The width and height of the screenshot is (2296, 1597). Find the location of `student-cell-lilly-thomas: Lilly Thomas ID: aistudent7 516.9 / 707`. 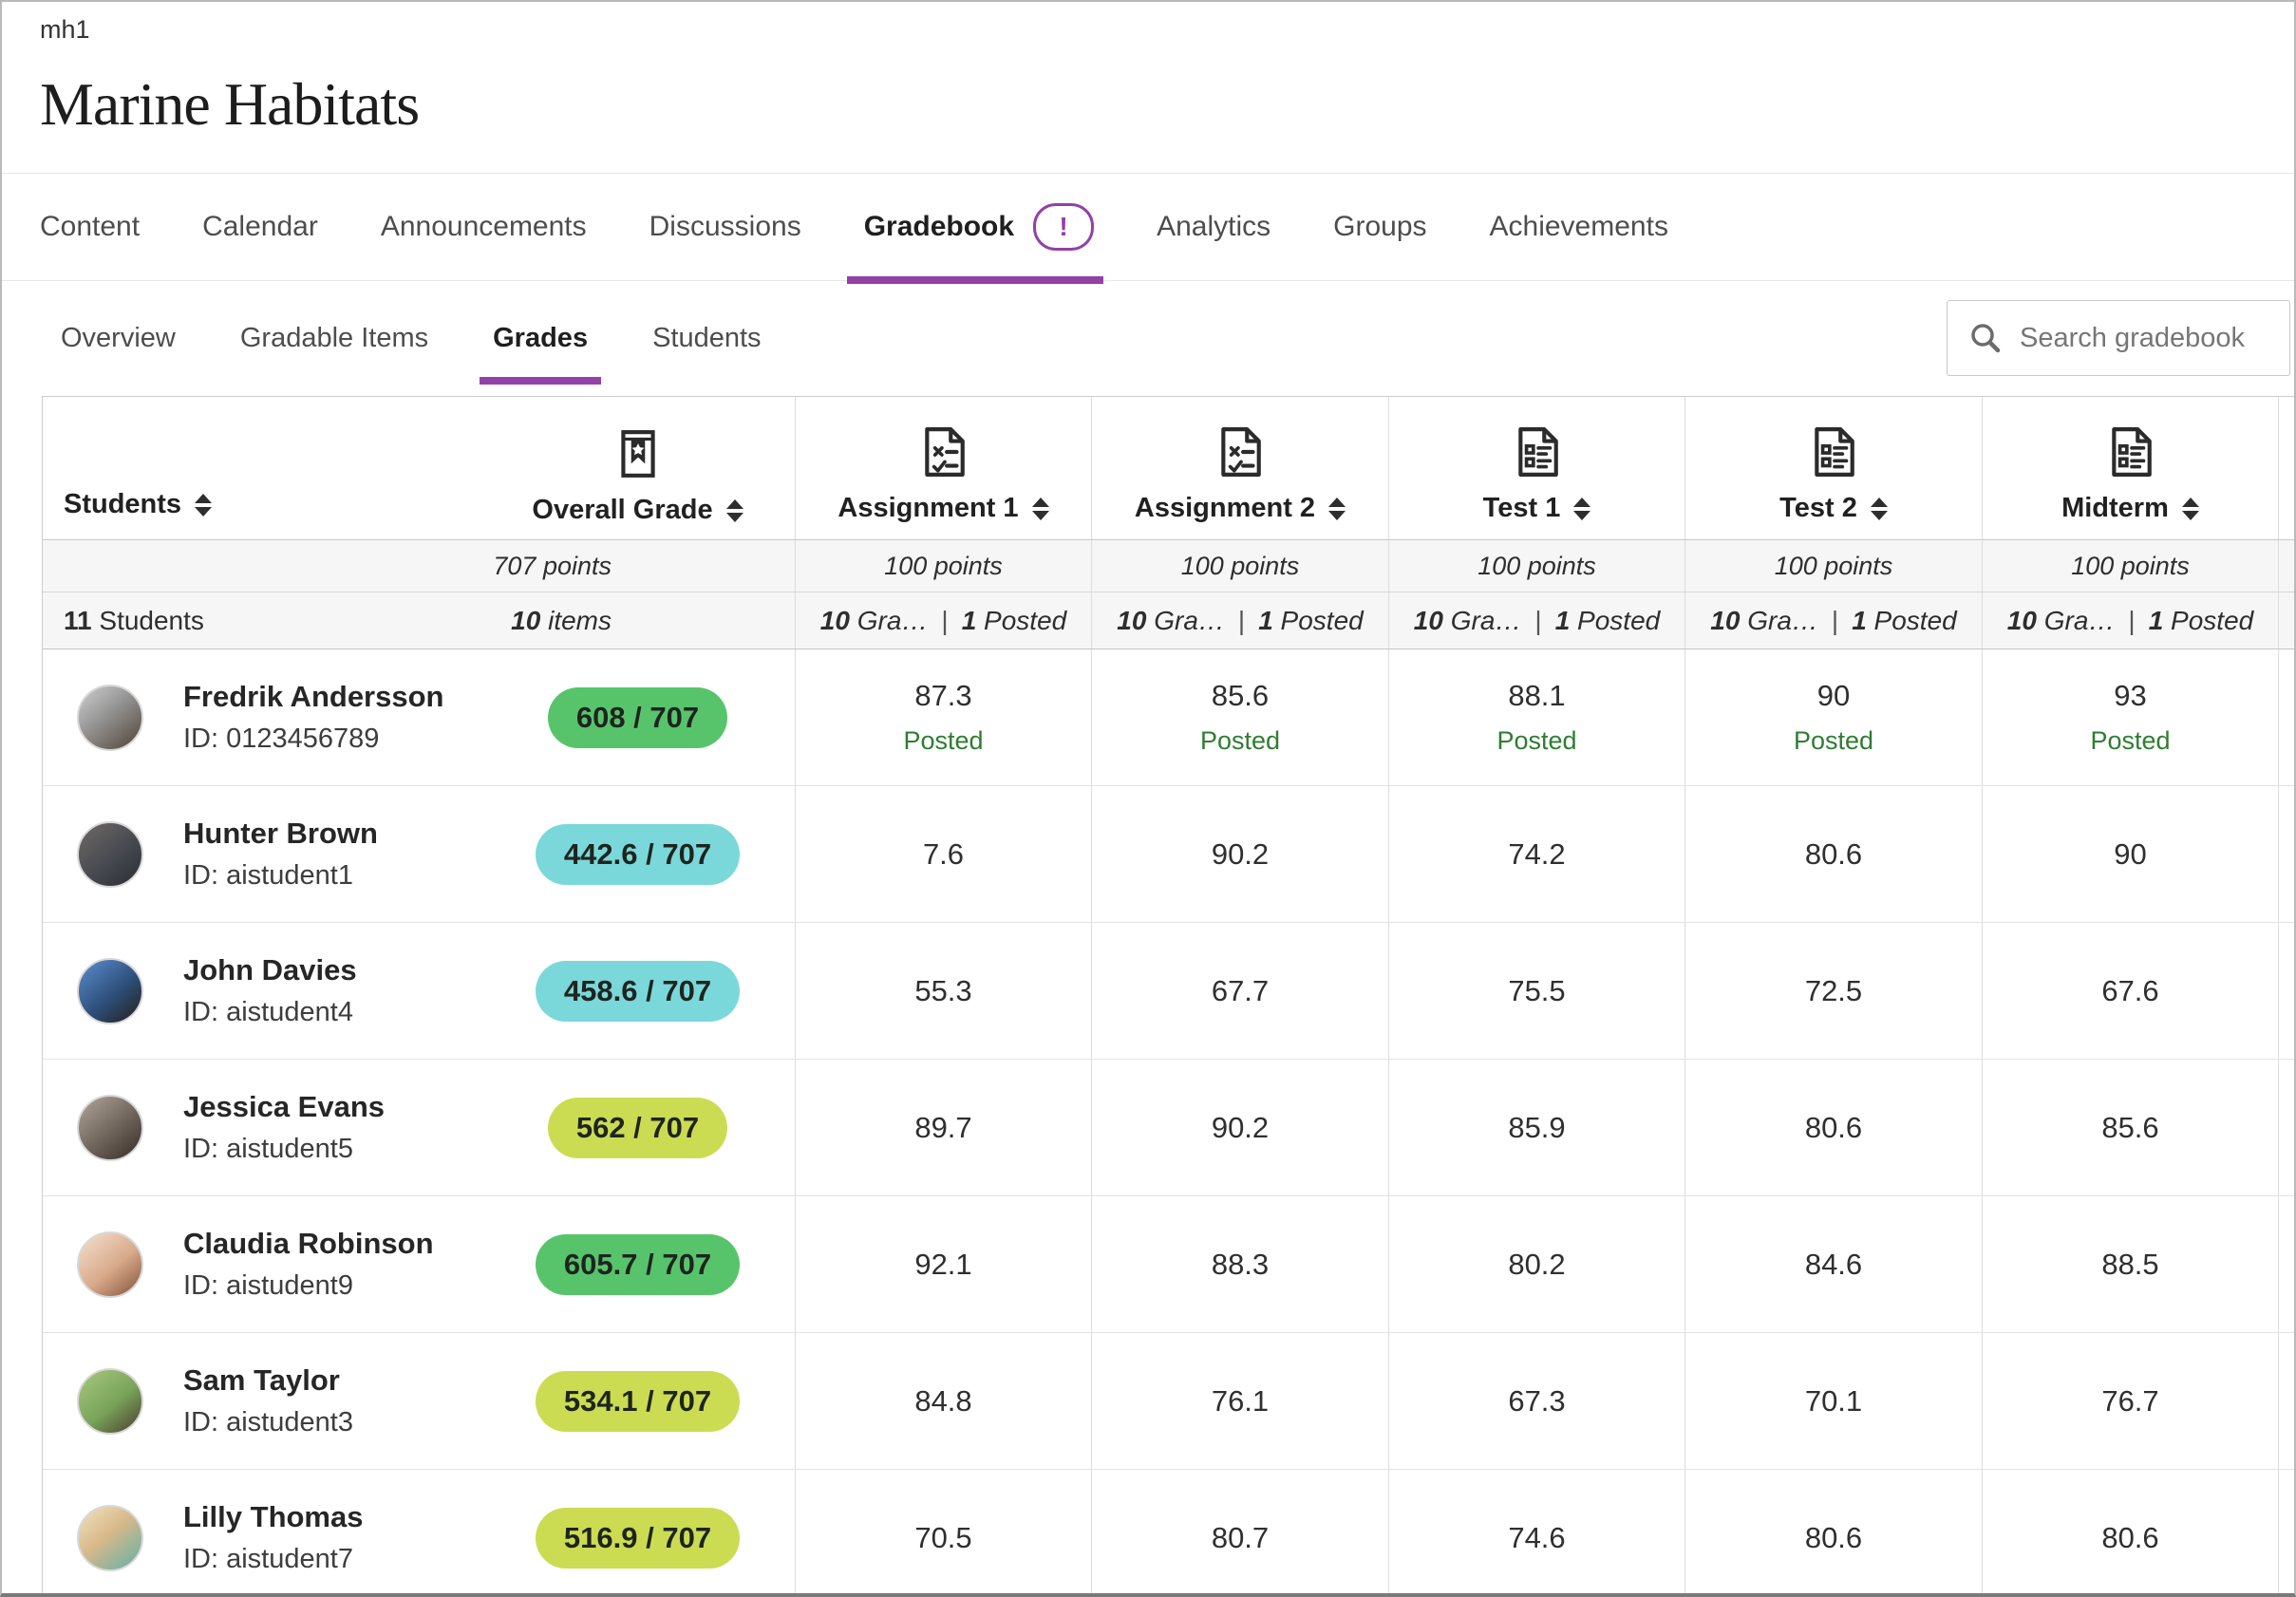

student-cell-lilly-thomas: Lilly Thomas ID: aistudent7 516.9 / 707 is located at coordinates (419, 1531).